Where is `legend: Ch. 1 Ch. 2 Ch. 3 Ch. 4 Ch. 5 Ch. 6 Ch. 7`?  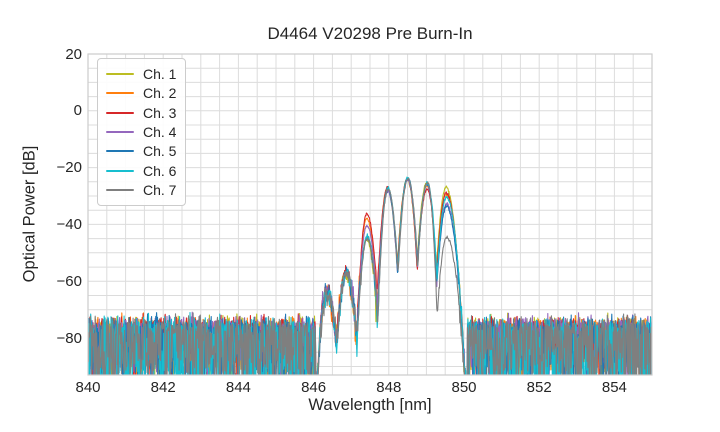
legend: Ch. 1 Ch. 2 Ch. 3 Ch. 4 Ch. 5 Ch. 6 Ch. 7 is located at coordinates (141, 132).